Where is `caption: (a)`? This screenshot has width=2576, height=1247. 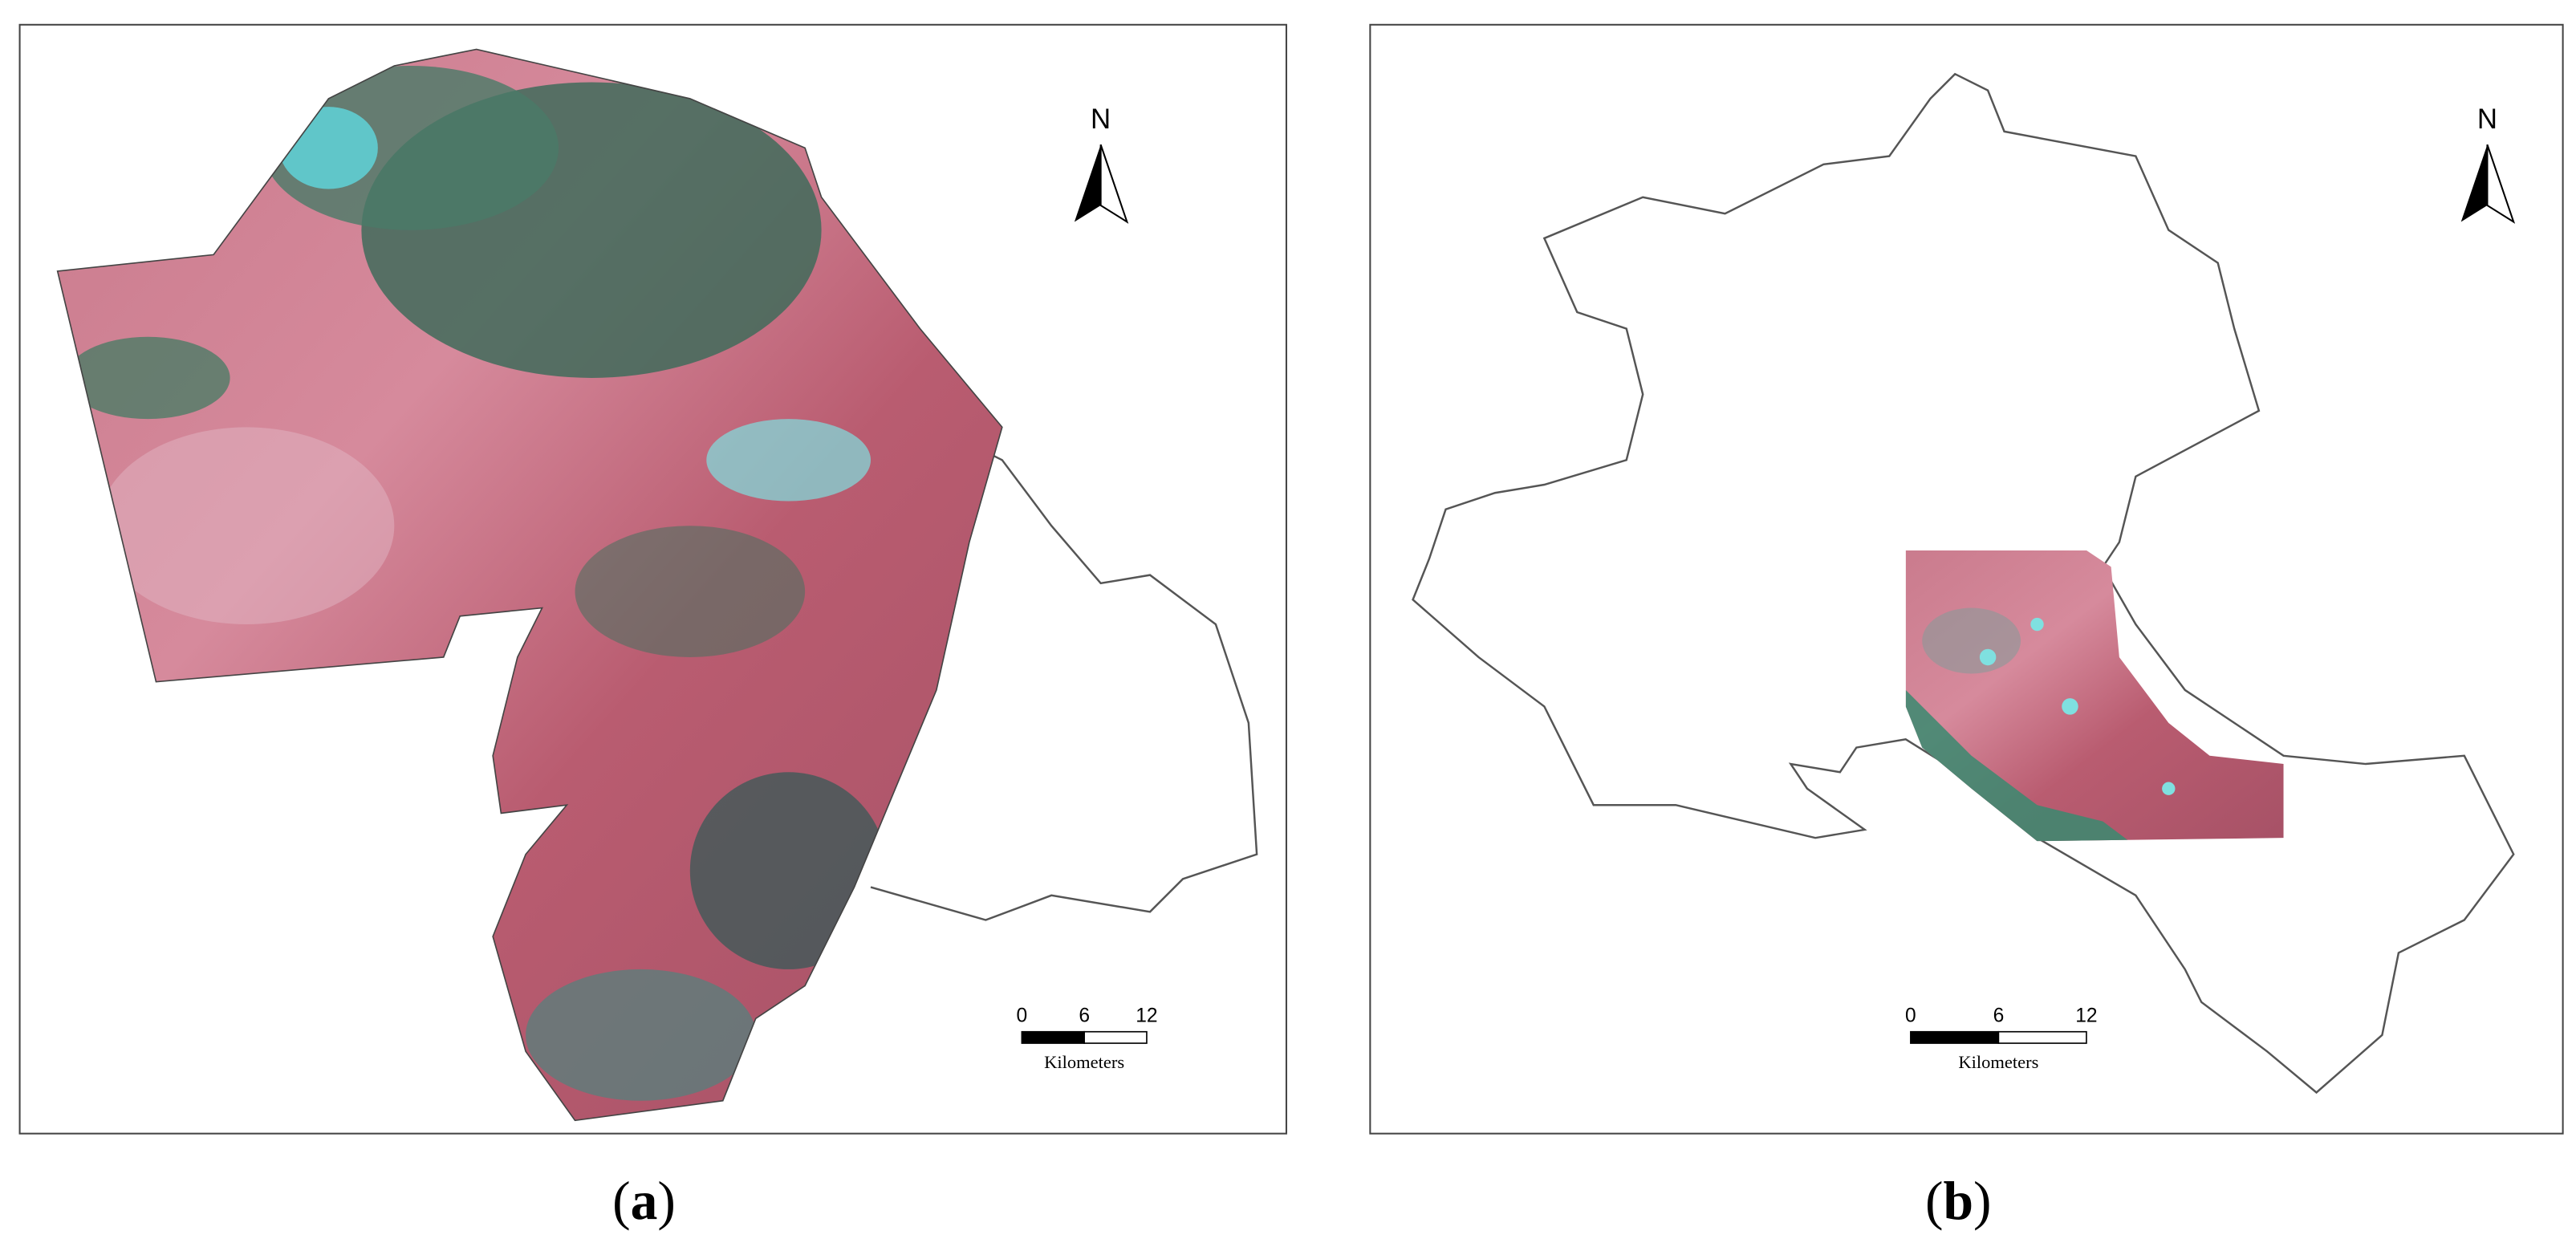 caption: (a) is located at coordinates (644, 1201).